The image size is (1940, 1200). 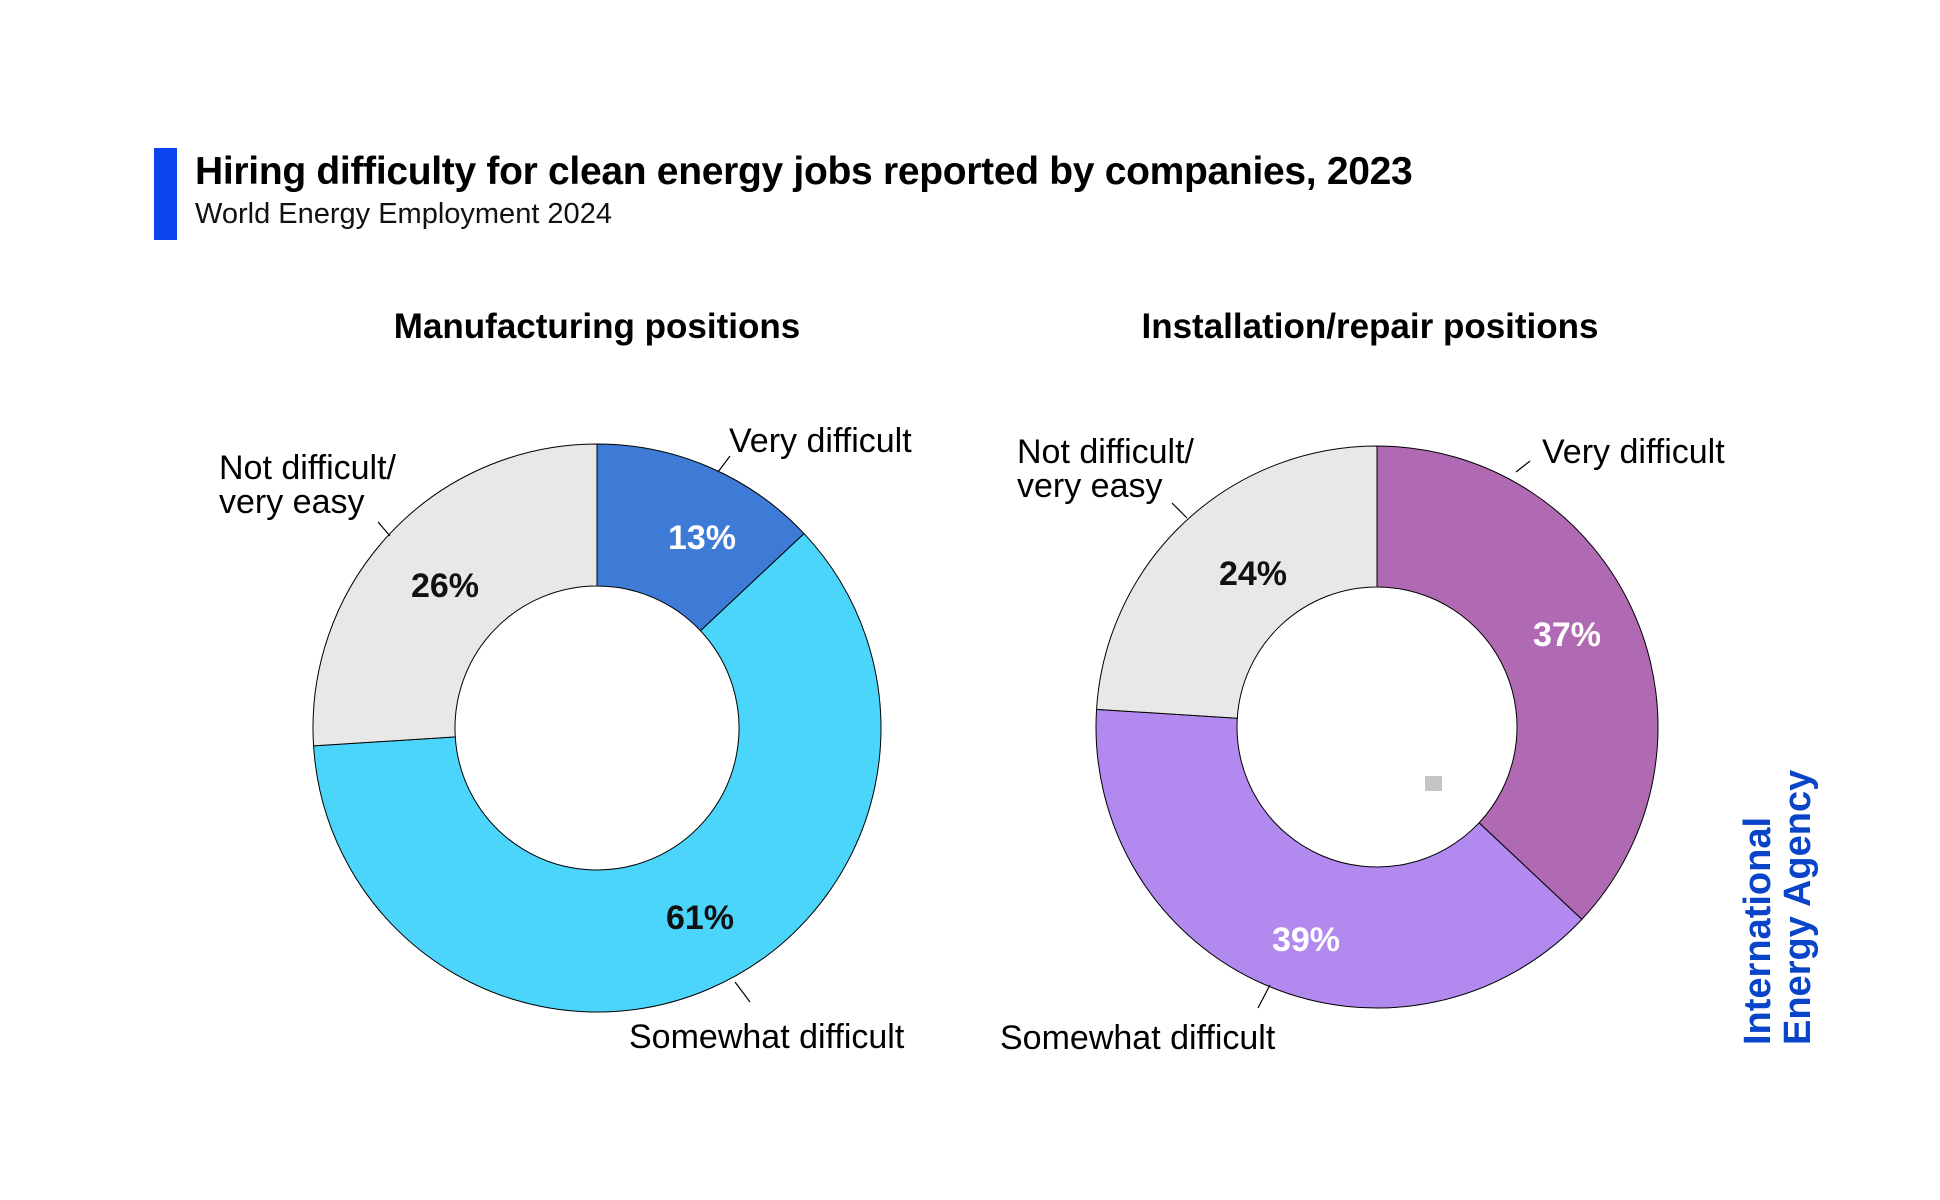 I want to click on iea-logo: International Energy Agency, so click(x=1778, y=907).